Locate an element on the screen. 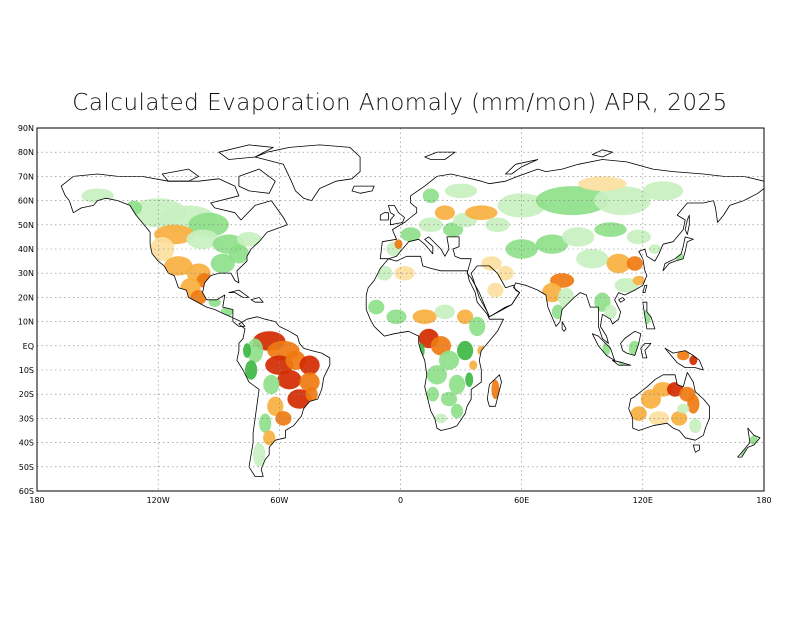 Image resolution: width=800 pixels, height=618 pixels. lat-tick-label: 50N is located at coordinates (26, 225).